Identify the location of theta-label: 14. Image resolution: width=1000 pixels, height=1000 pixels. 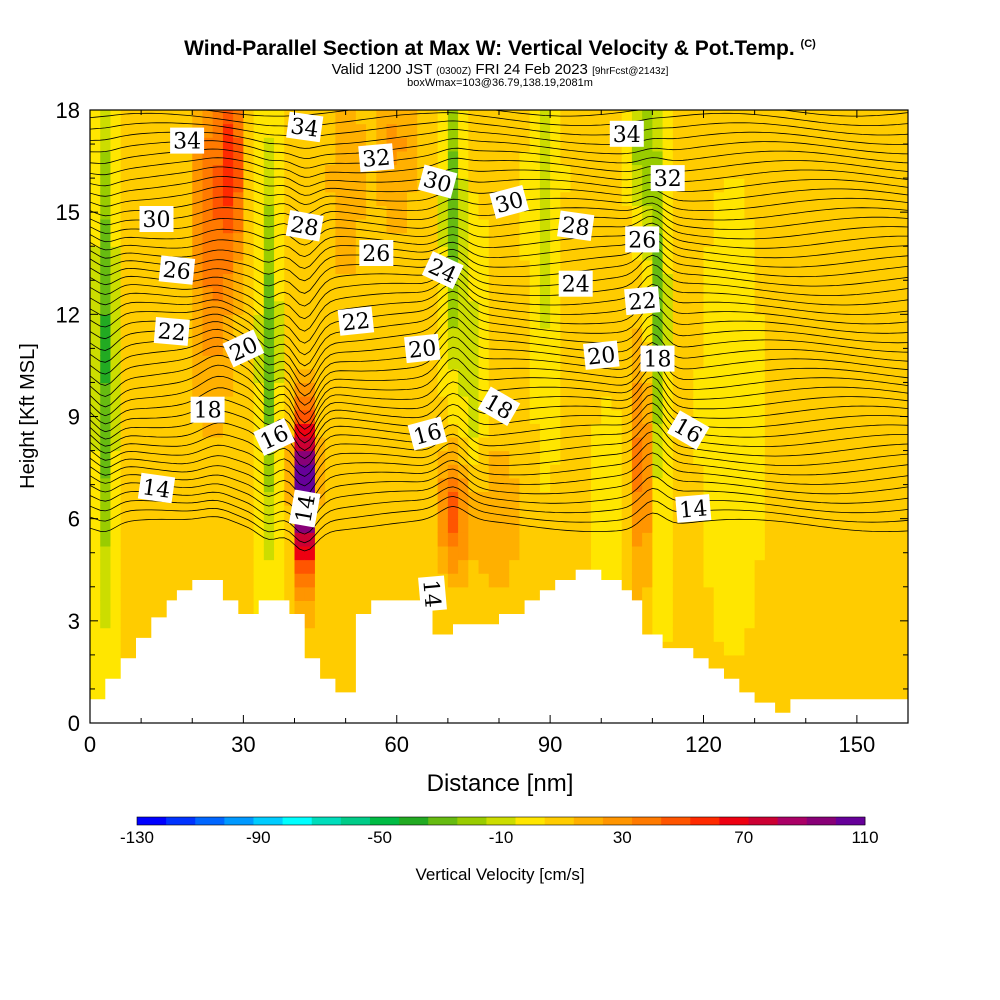
(432, 593).